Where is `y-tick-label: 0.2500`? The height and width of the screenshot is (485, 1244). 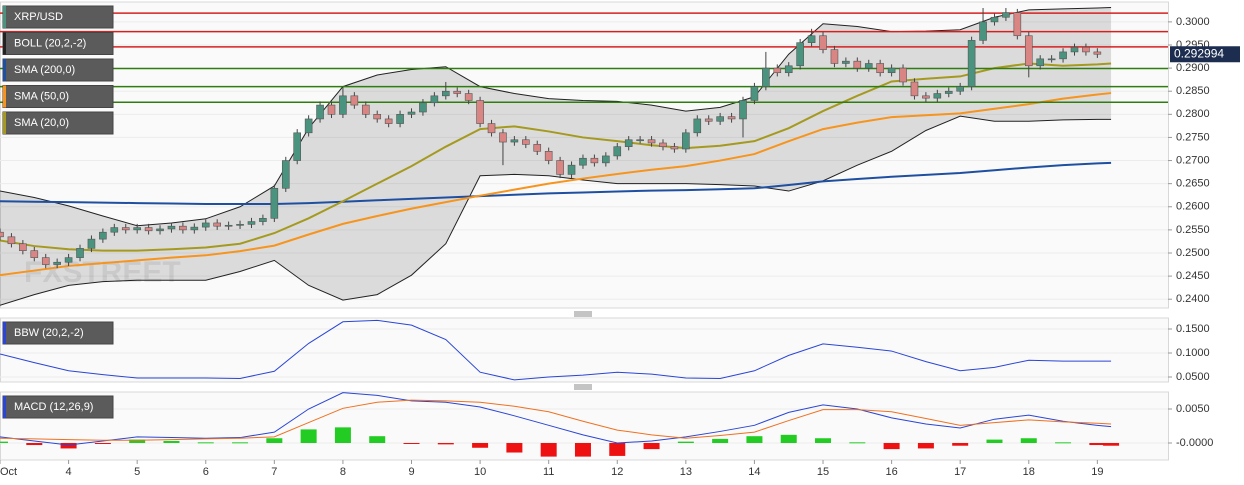
y-tick-label: 0.2500 is located at coordinates (1193, 253).